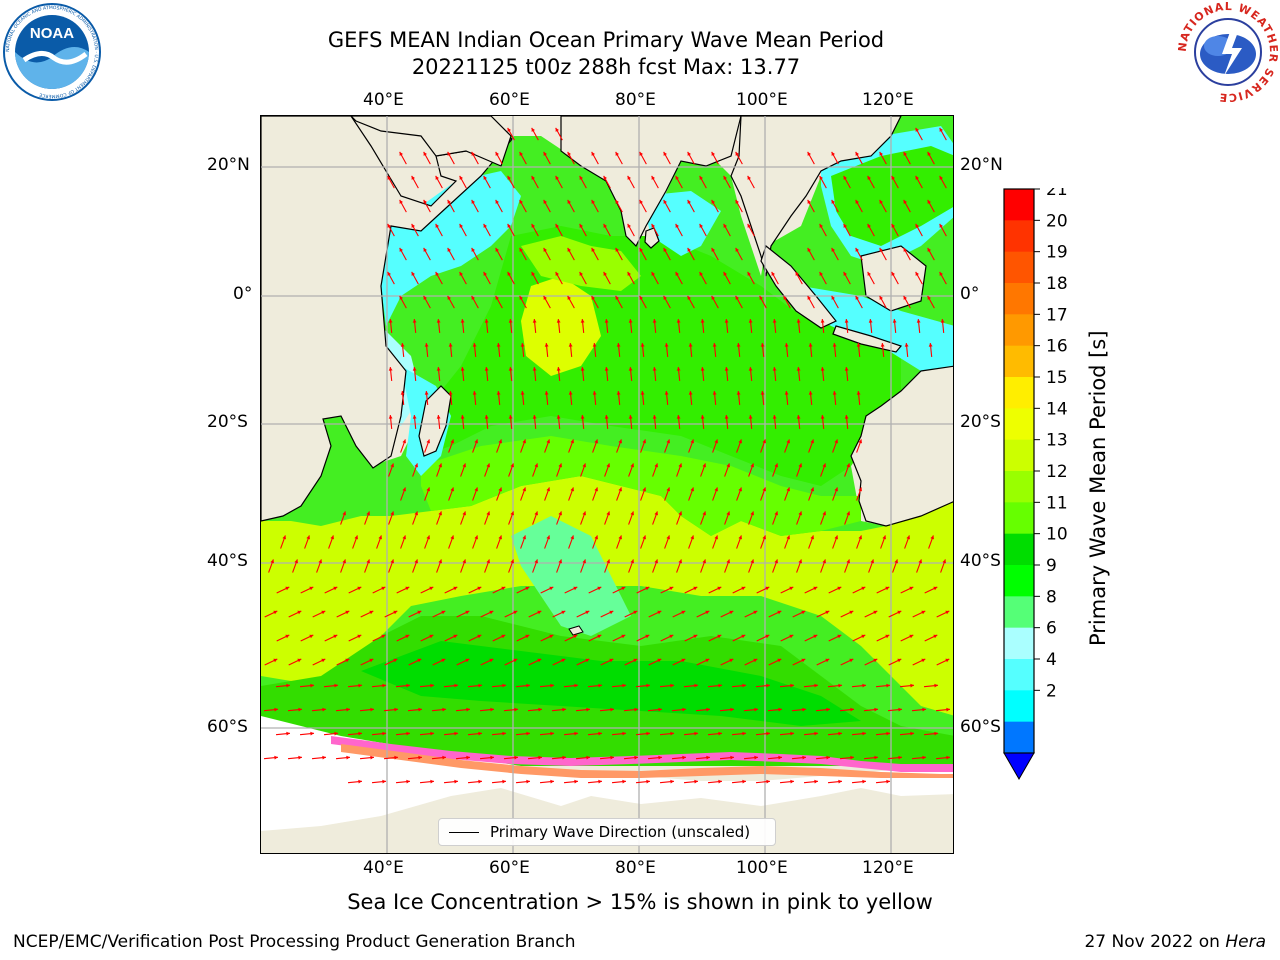 The image size is (1280, 960). I want to click on colorbar-tick-label: 2, so click(1051, 691).